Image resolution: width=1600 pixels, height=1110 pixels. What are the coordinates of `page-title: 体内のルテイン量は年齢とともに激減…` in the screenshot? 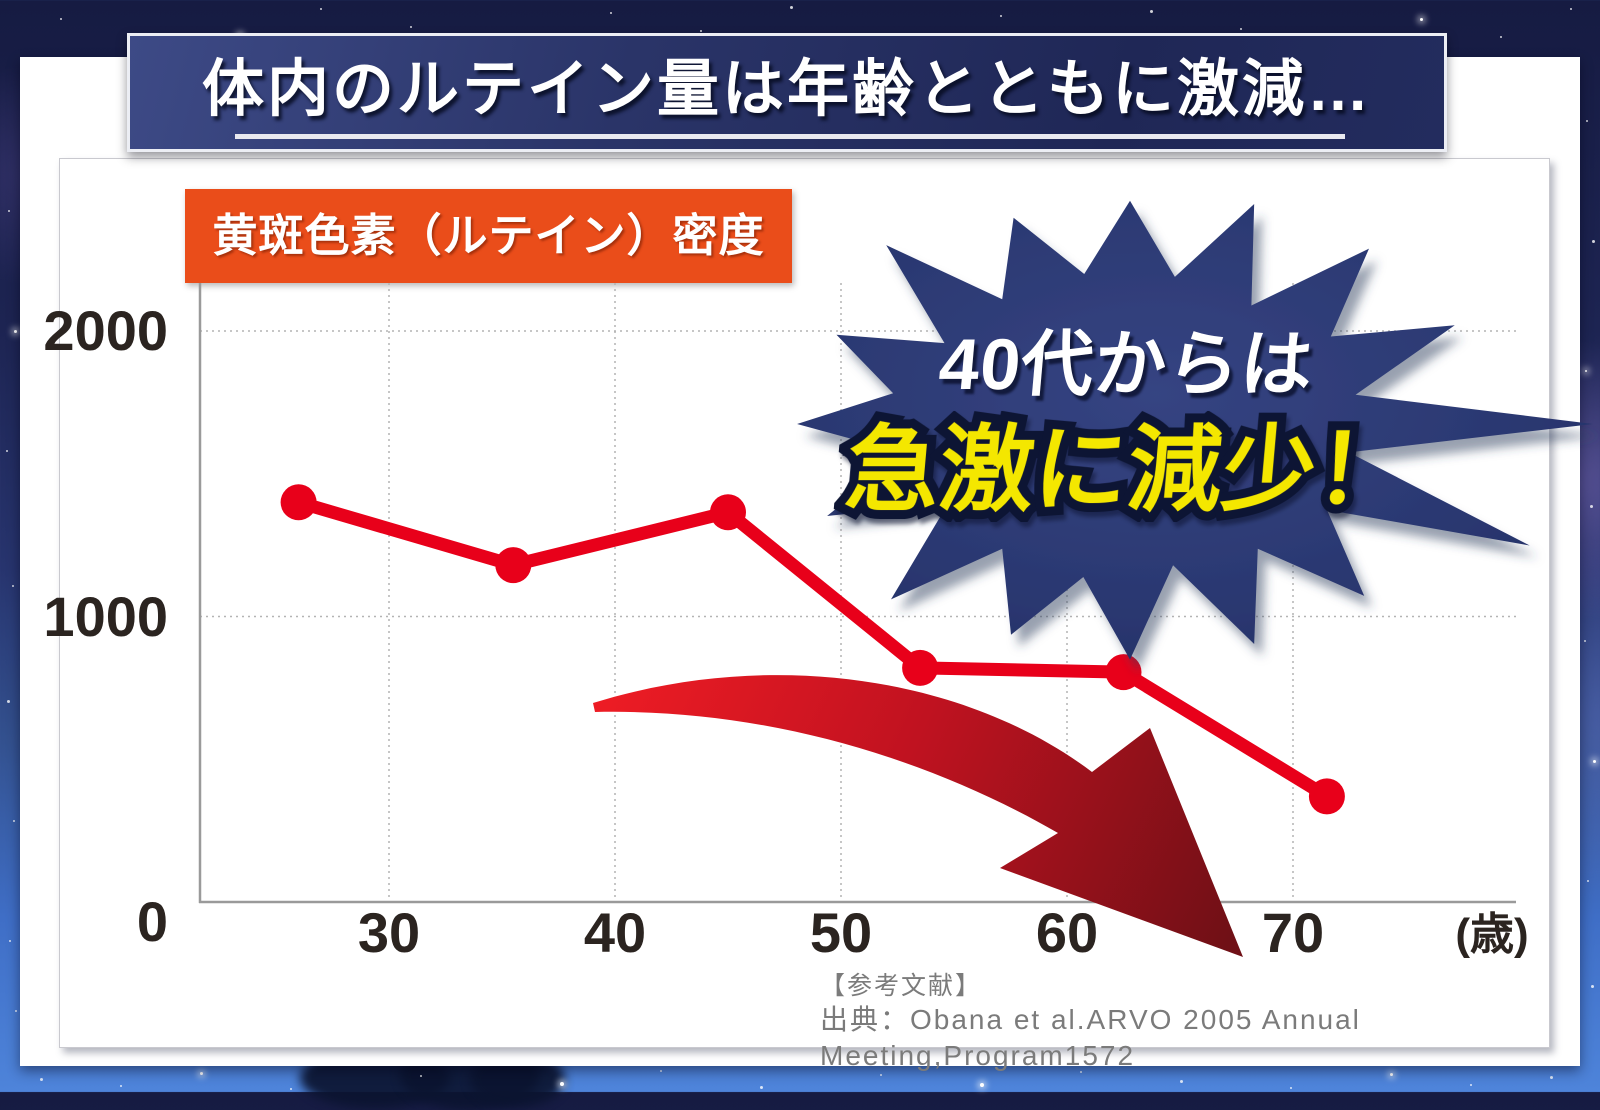 It's located at (786, 89).